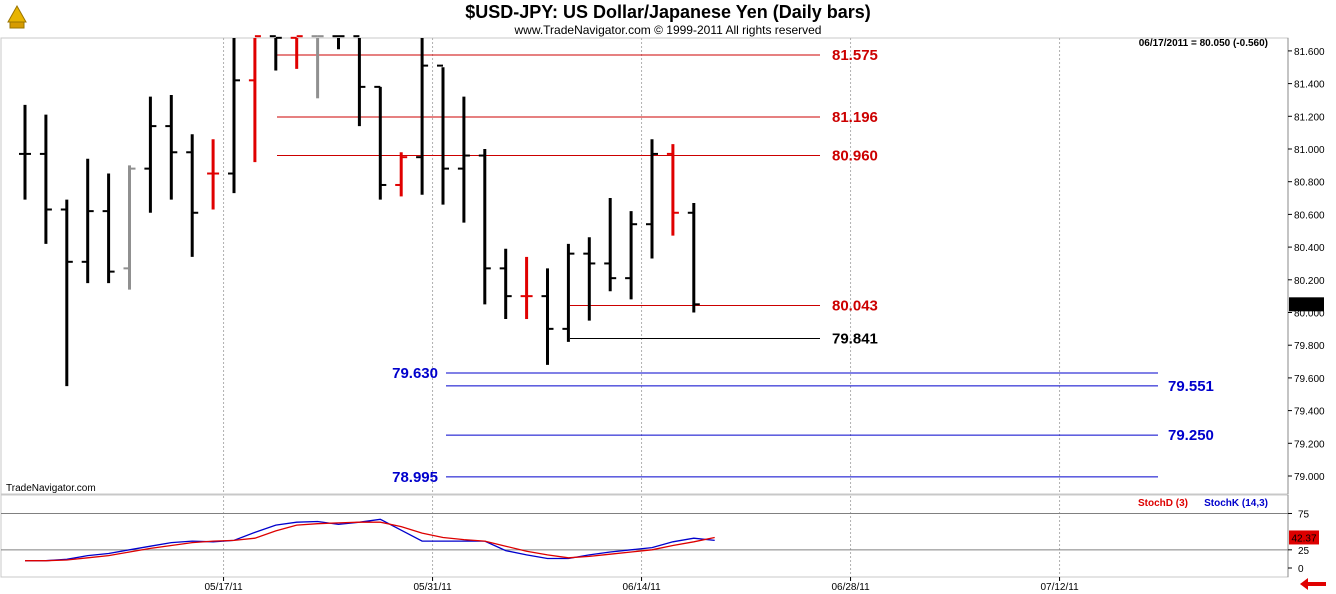 The image size is (1336, 594). Describe the element at coordinates (1309, 150) in the screenshot. I see `y-tick-label: 81.000` at that location.